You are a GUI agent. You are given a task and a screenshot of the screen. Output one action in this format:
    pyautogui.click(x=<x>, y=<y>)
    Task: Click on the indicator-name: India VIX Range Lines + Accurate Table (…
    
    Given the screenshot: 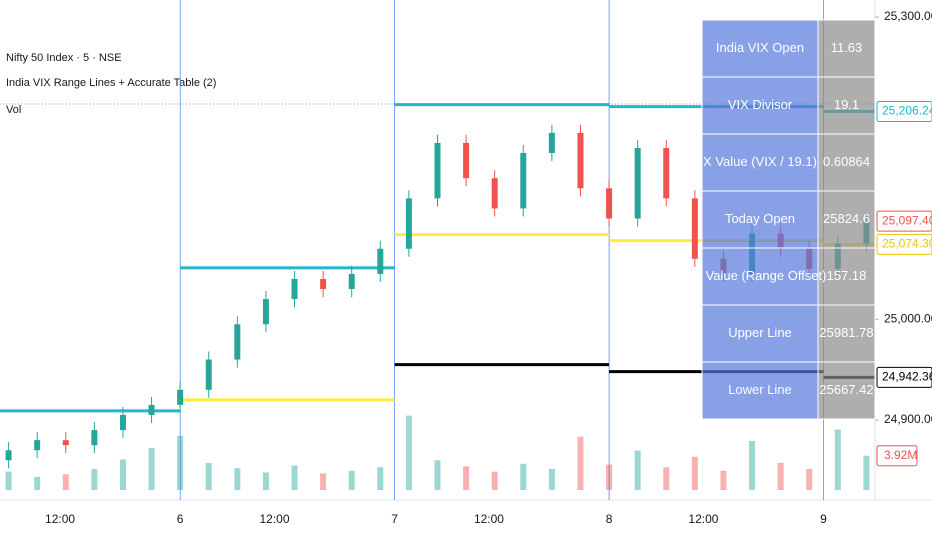 What is the action you would take?
    pyautogui.click(x=111, y=83)
    